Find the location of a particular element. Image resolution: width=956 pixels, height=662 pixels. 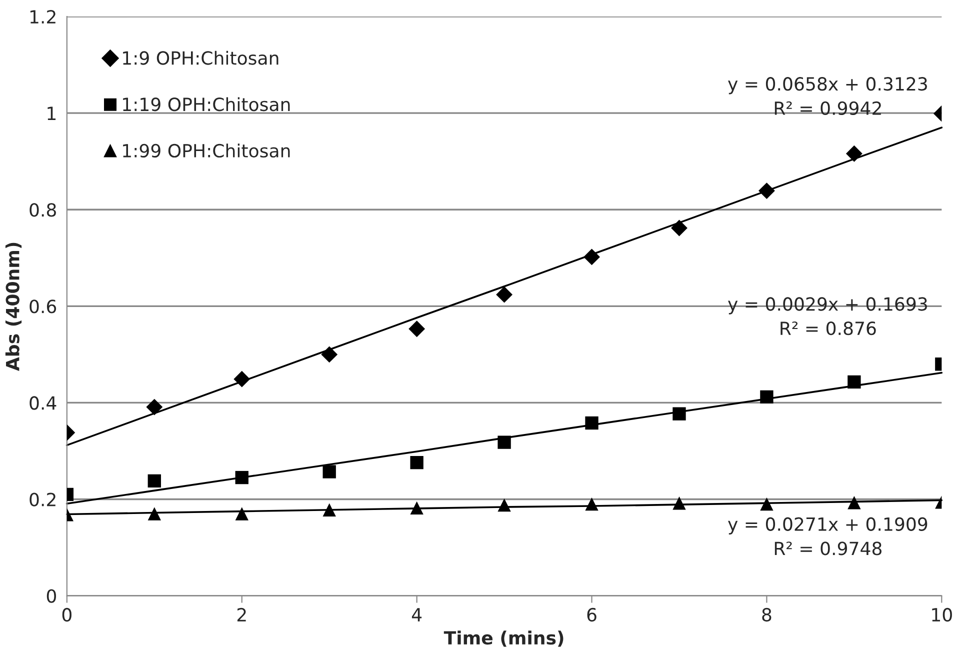

annotation: y = 0.0271x + 0.1909 R² = 0.9748 is located at coordinates (828, 536).